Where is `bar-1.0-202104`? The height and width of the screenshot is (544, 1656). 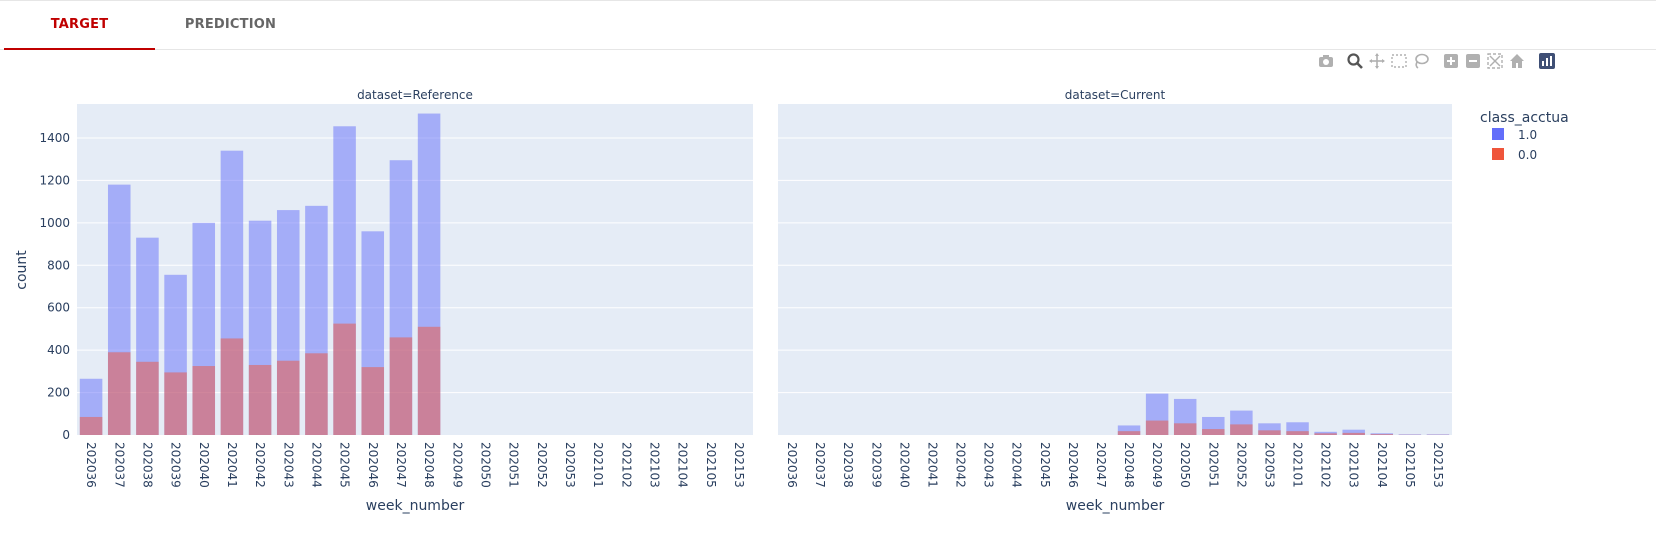
bar-1.0-202104 is located at coordinates (1382, 434).